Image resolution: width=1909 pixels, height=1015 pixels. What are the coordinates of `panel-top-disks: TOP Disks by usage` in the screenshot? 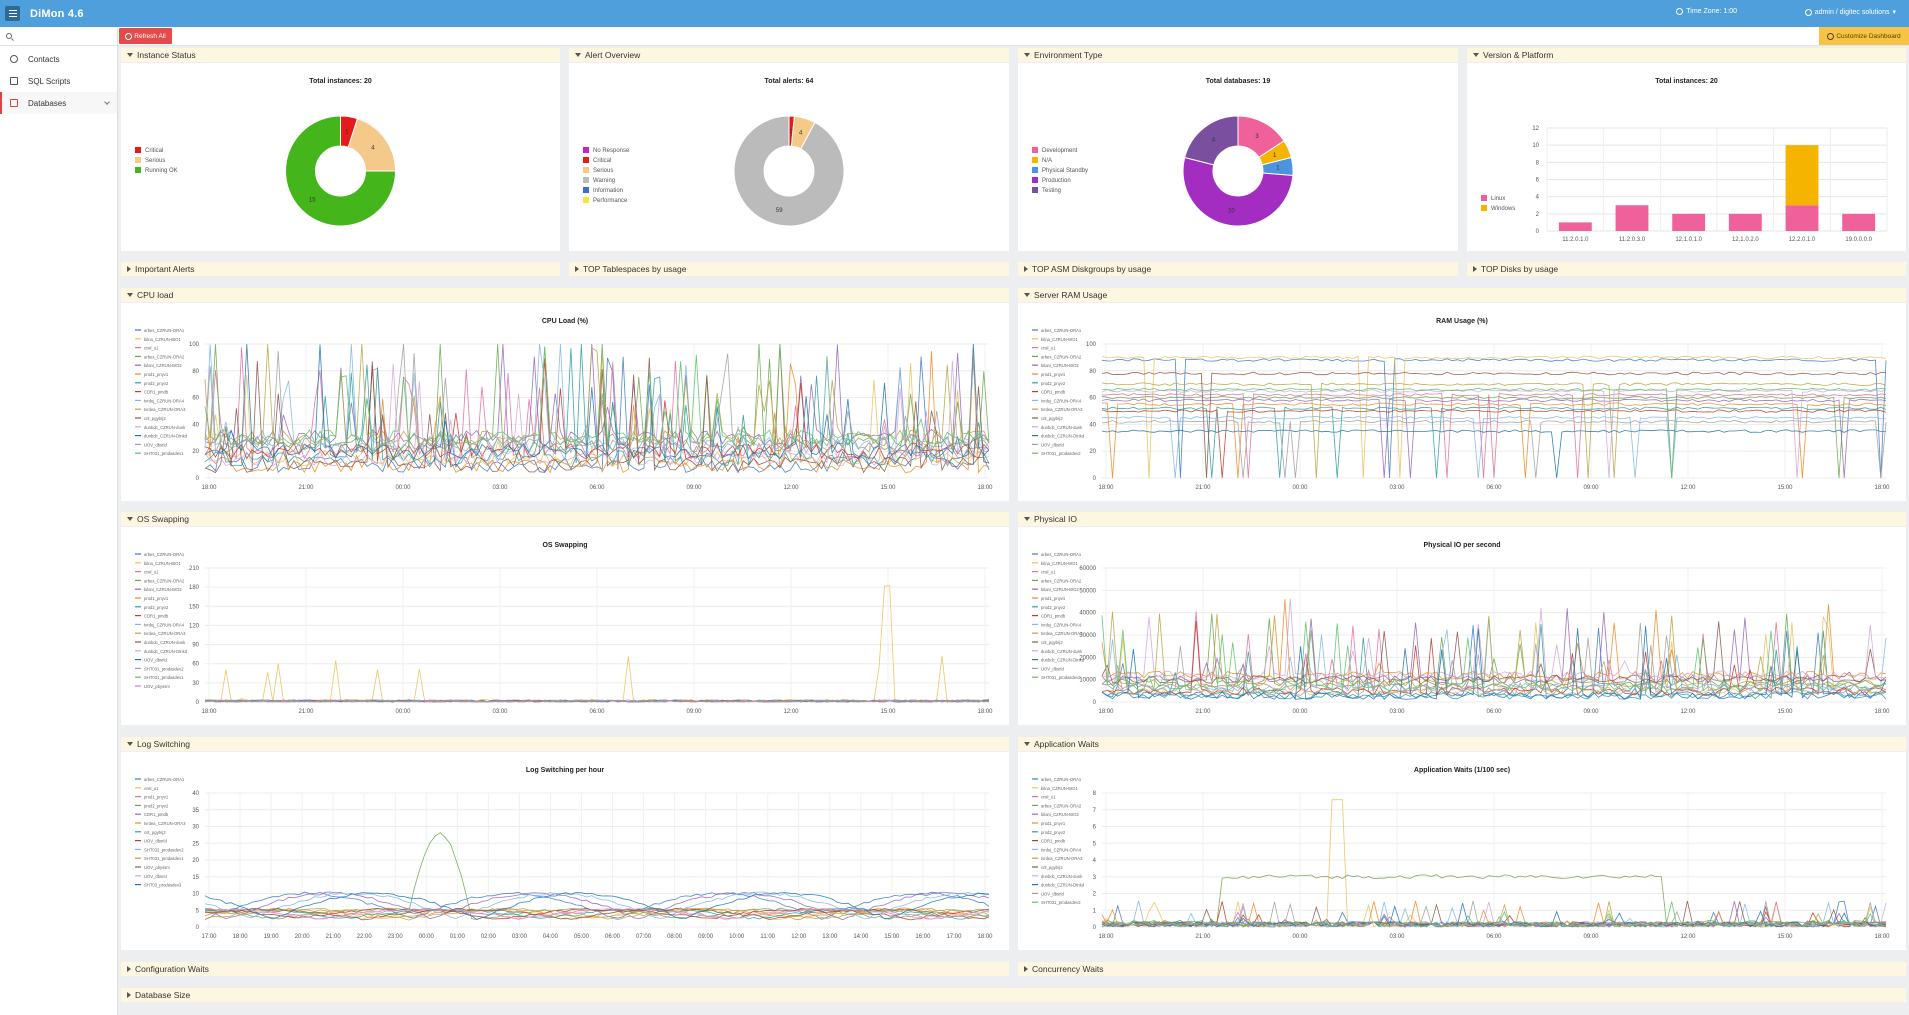 It's located at (1686, 269).